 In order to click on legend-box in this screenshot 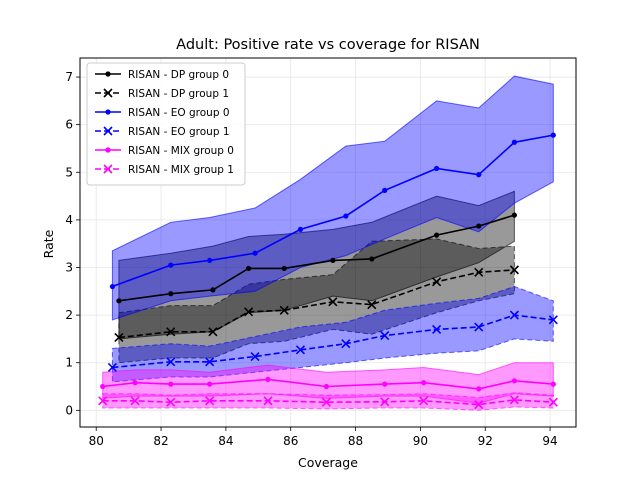, I will do `click(166, 124)`.